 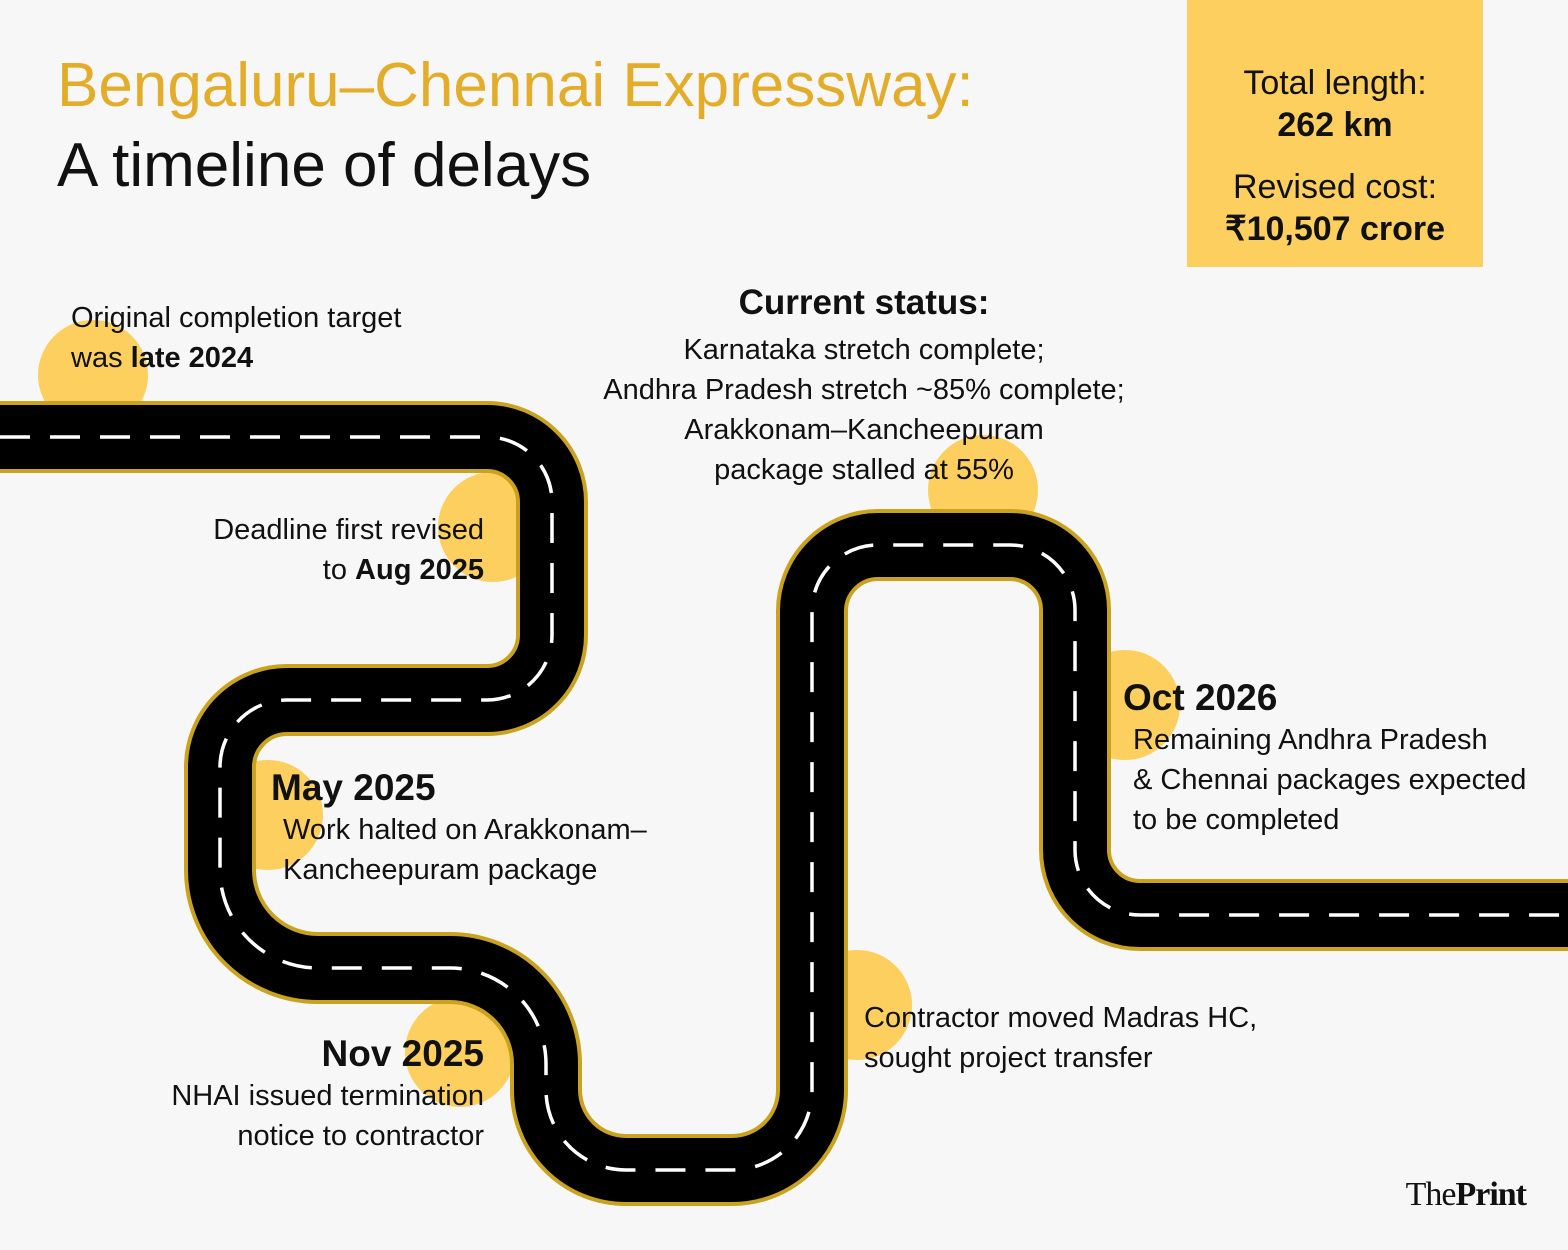 What do you see at coordinates (515, 85) in the screenshot?
I see `title: Bengaluru–Chennai Expressway:` at bounding box center [515, 85].